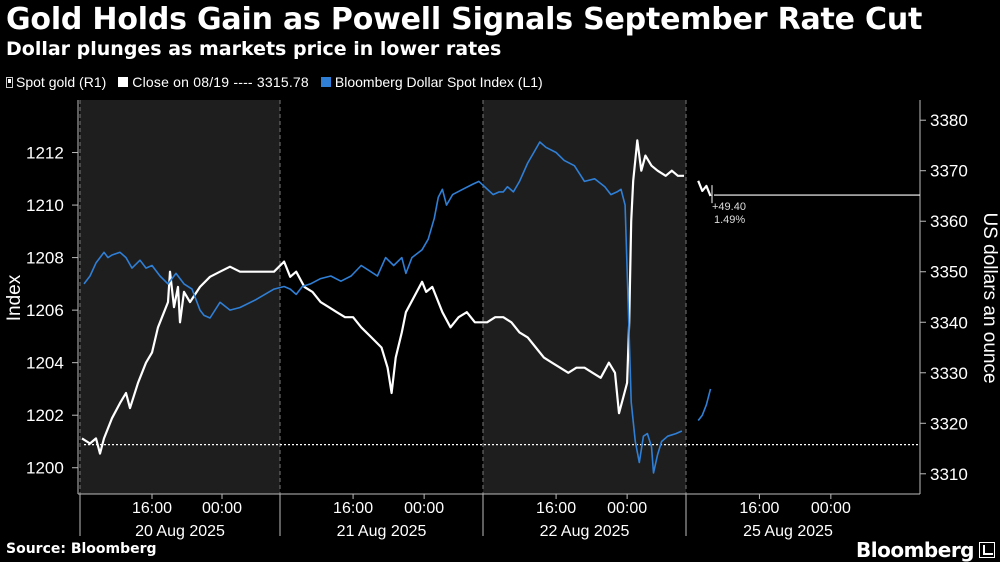 This screenshot has width=1000, height=562. I want to click on right-axis-title: US dollars an ounce, so click(989, 297).